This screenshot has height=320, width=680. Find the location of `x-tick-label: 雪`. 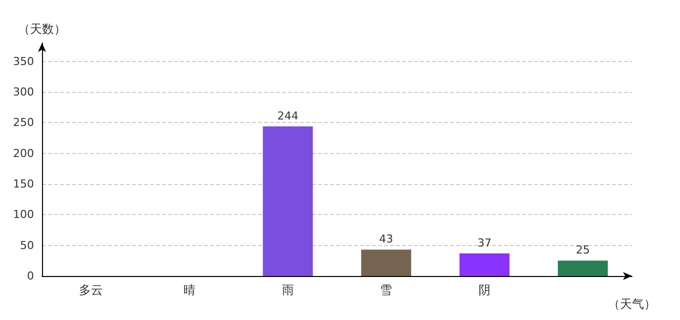

x-tick-label: 雪 is located at coordinates (386, 290).